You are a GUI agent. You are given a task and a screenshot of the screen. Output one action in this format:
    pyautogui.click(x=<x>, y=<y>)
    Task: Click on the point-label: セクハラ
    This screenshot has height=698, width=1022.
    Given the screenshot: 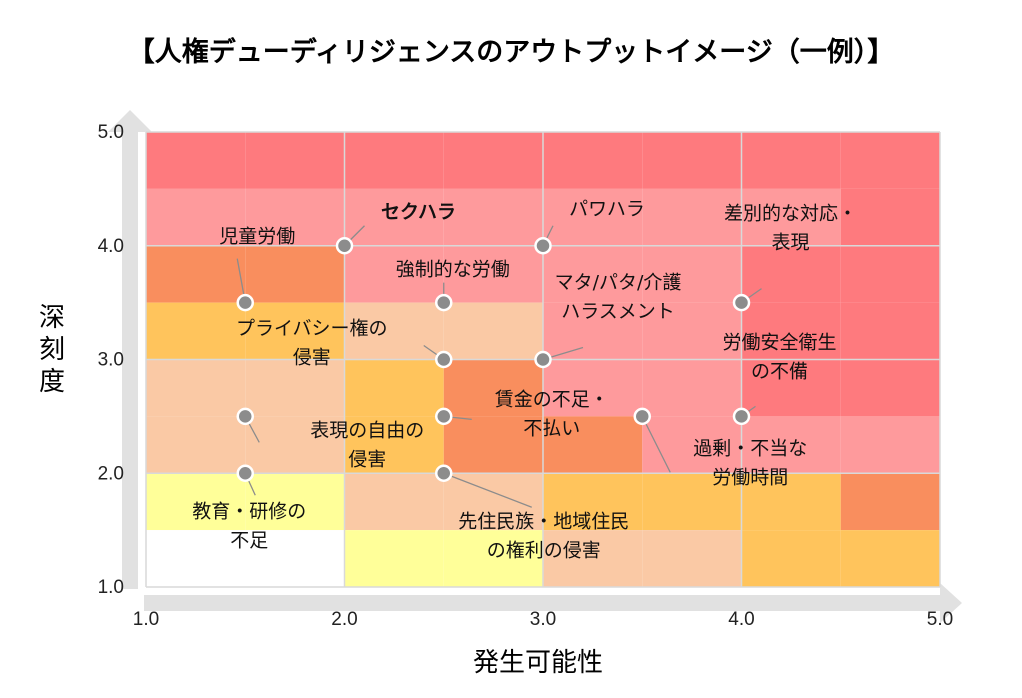 What is the action you would take?
    pyautogui.click(x=418, y=212)
    